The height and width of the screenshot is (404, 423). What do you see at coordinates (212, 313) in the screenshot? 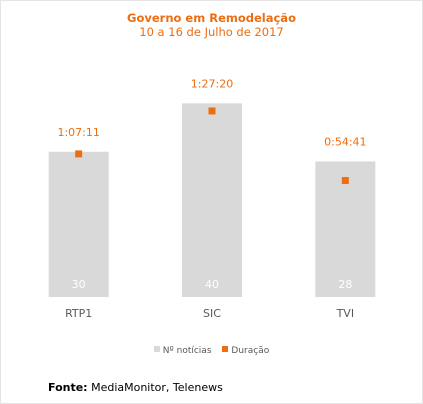
I see `category-label-sic: SIC` at bounding box center [212, 313].